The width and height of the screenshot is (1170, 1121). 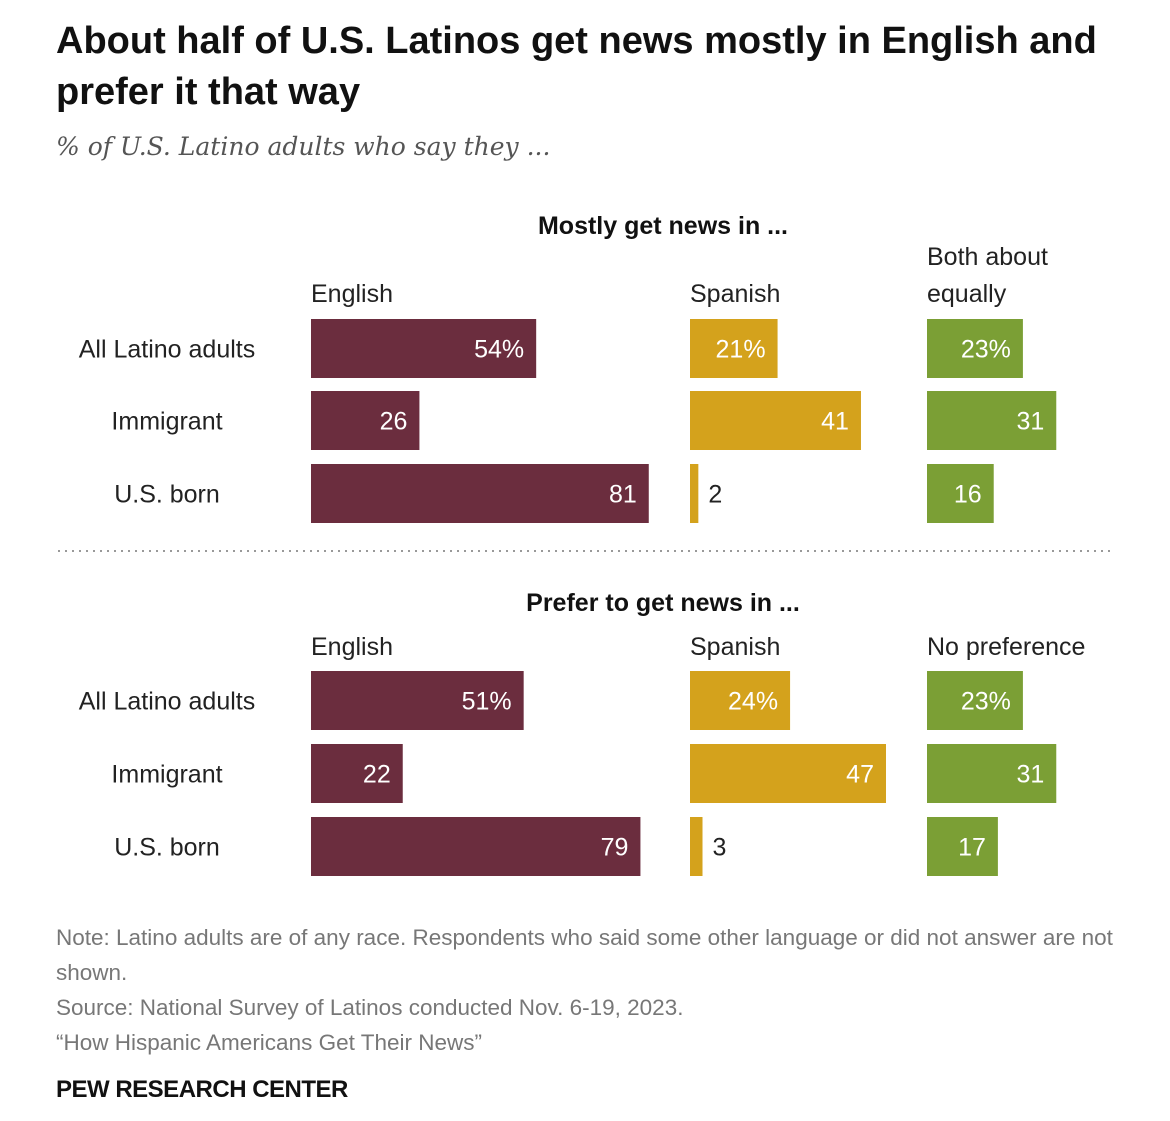 What do you see at coordinates (615, 848) in the screenshot?
I see `data-label: 79` at bounding box center [615, 848].